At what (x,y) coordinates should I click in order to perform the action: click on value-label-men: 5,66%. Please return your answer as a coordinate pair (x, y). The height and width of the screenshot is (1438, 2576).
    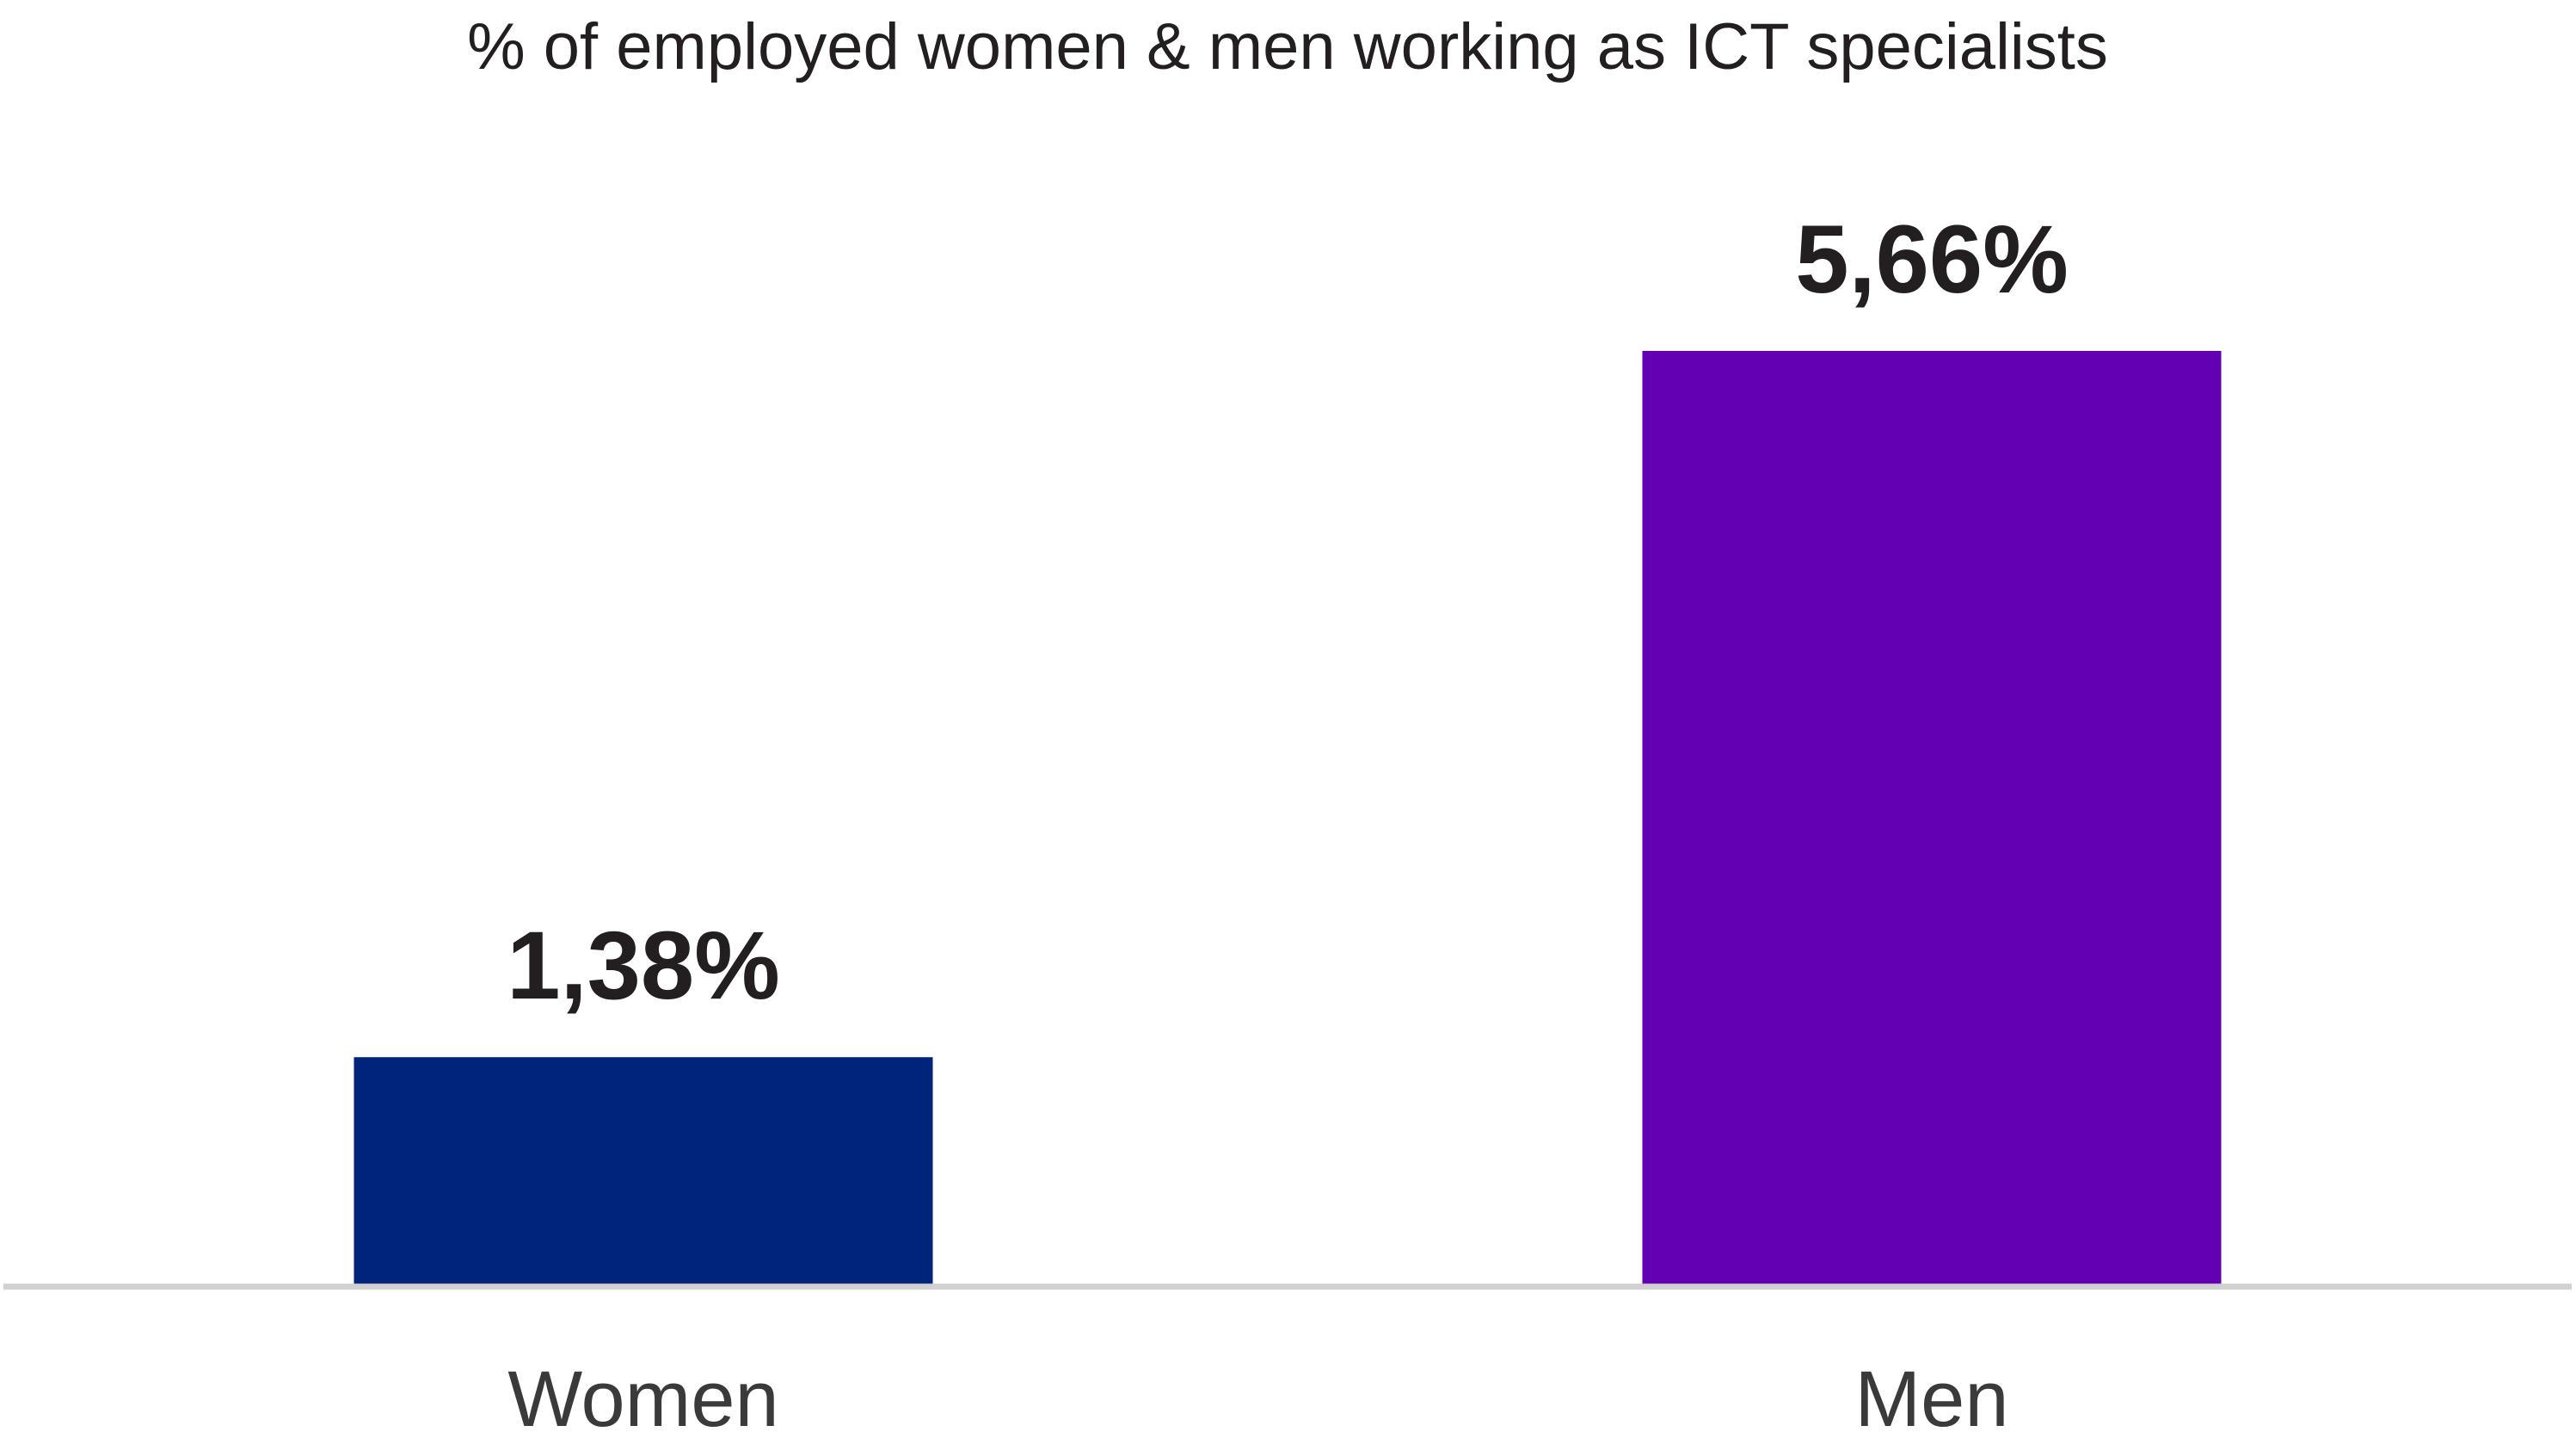
    Looking at the image, I should click on (1932, 260).